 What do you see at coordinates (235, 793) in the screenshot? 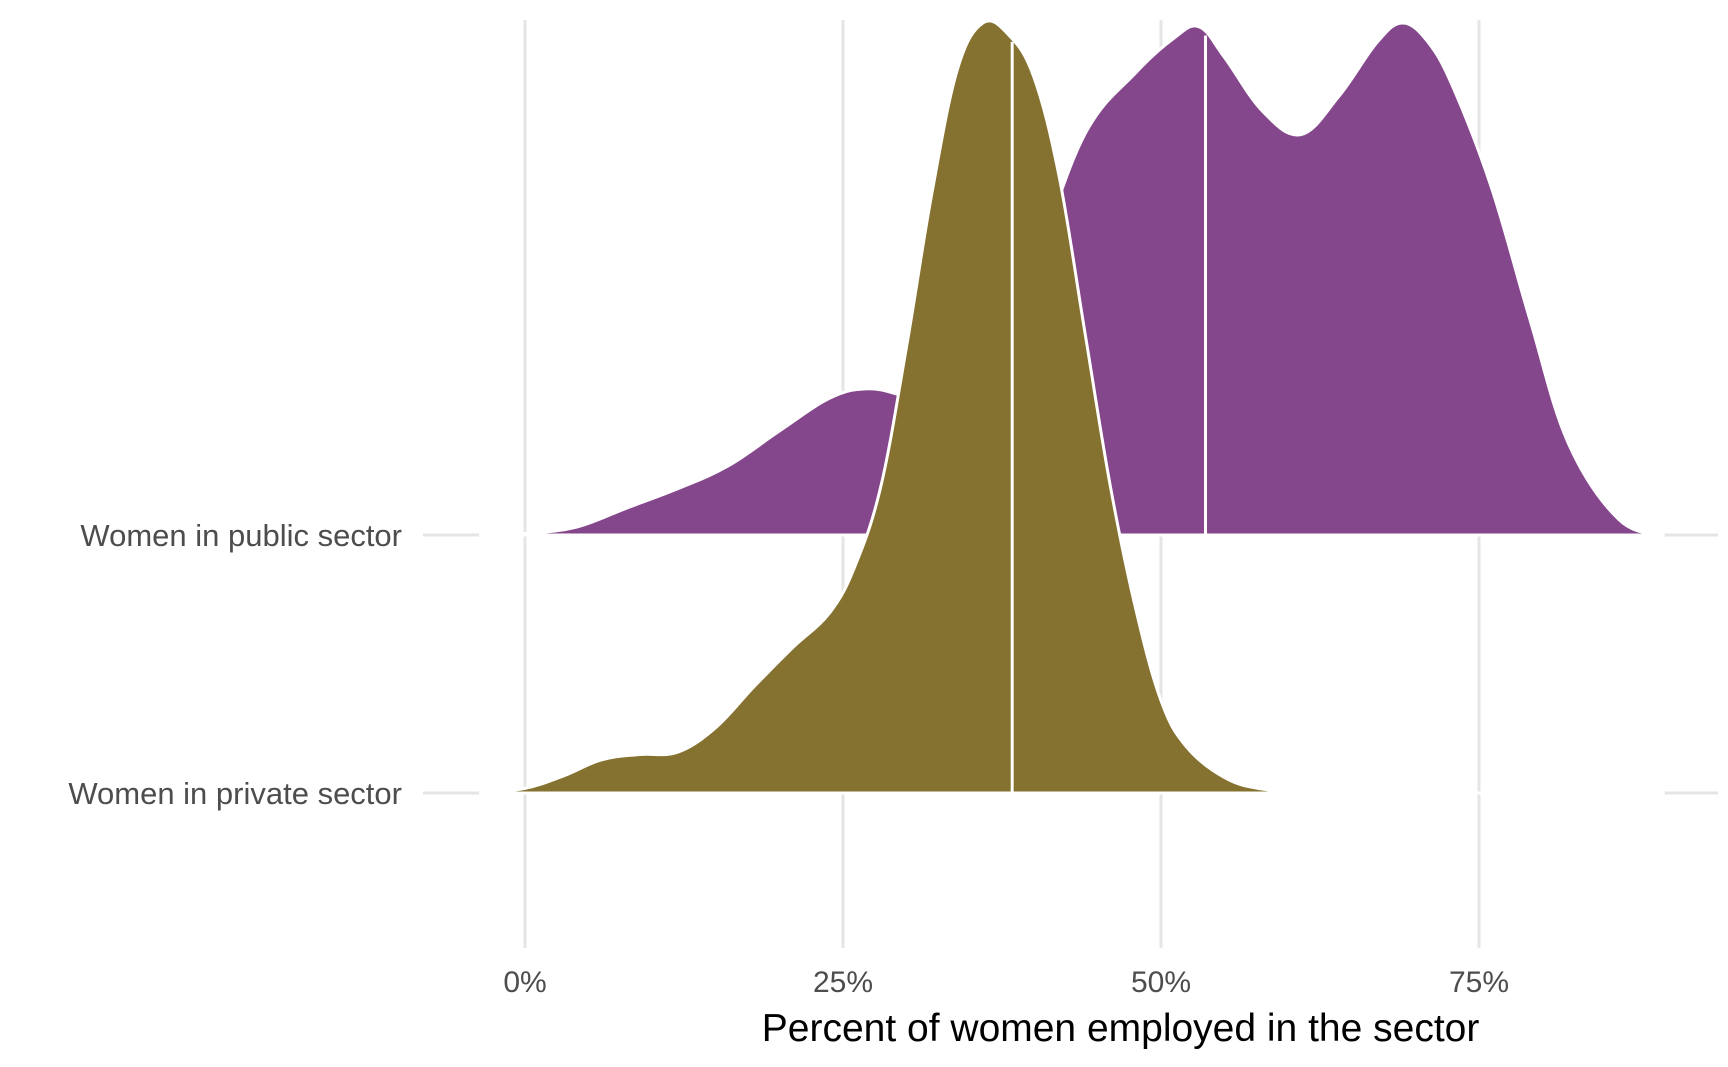
I see `y-category-label: Women in private sector` at bounding box center [235, 793].